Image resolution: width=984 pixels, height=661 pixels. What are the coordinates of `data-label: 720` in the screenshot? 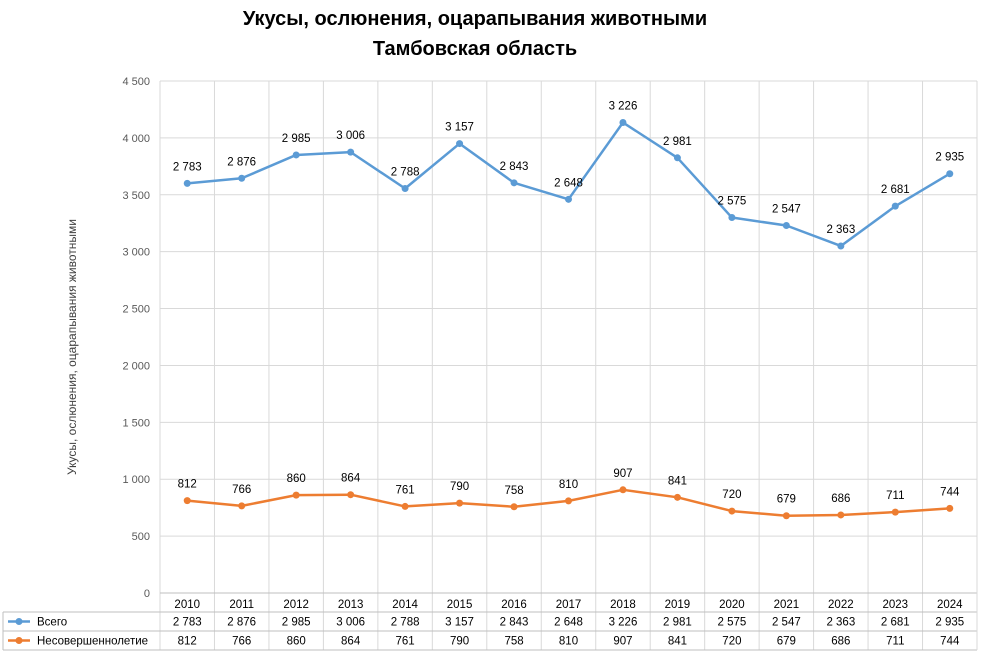 It's located at (731, 495).